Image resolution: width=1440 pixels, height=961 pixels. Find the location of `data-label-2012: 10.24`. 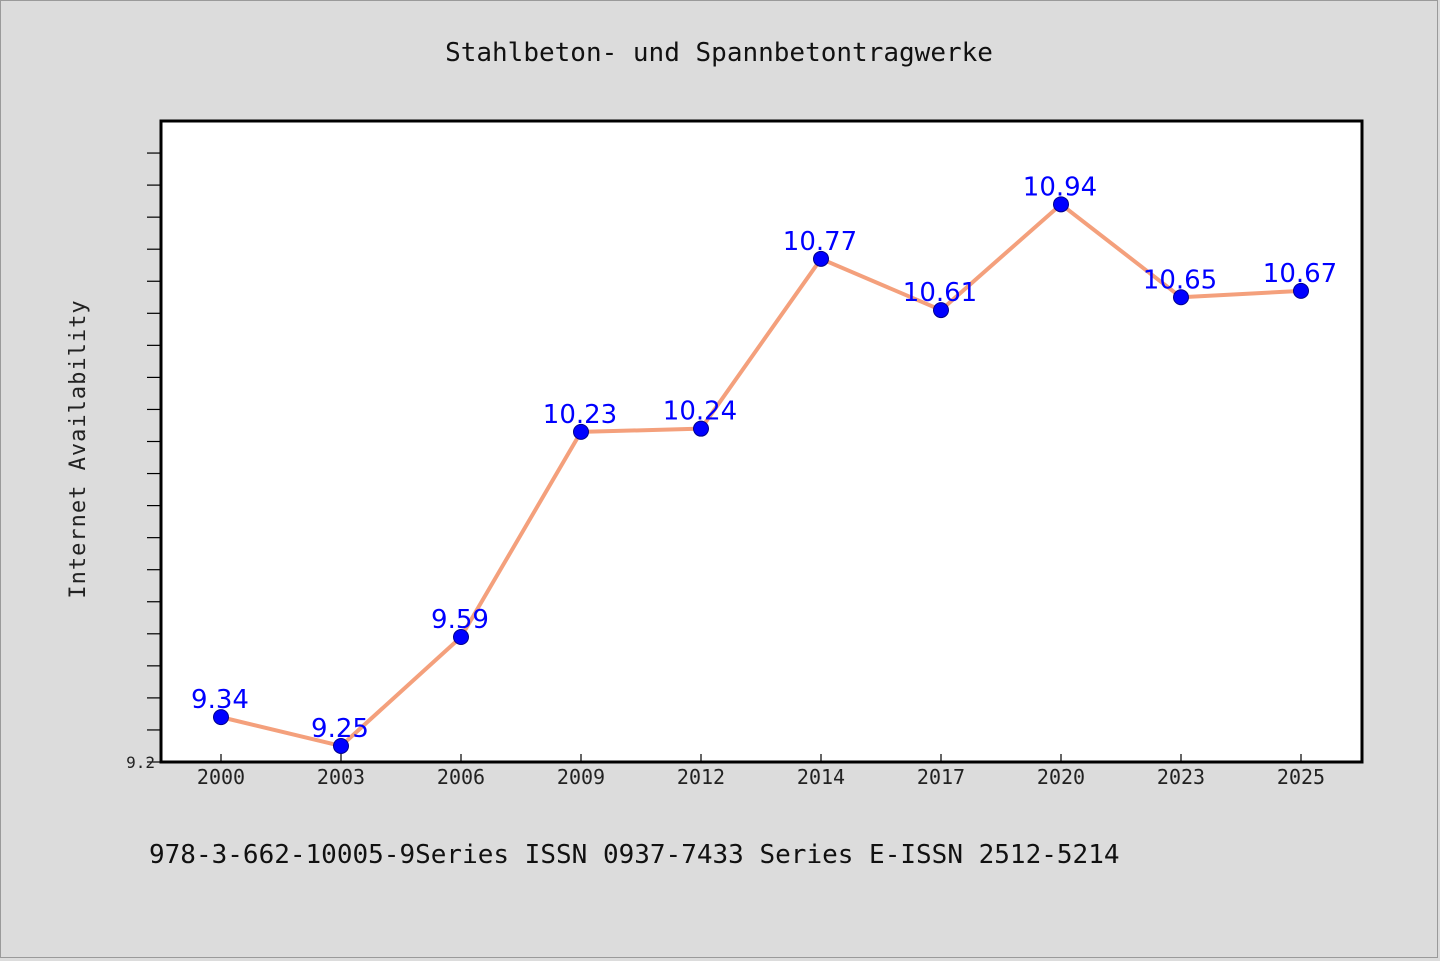

data-label-2012: 10.24 is located at coordinates (700, 412).